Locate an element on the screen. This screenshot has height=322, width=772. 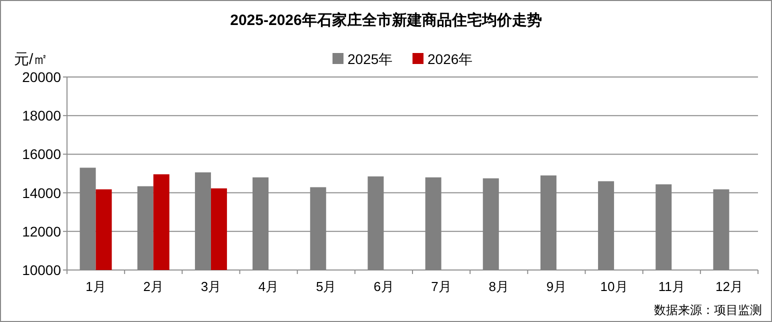
x-tick-label: 8月 is located at coordinates (498, 286).